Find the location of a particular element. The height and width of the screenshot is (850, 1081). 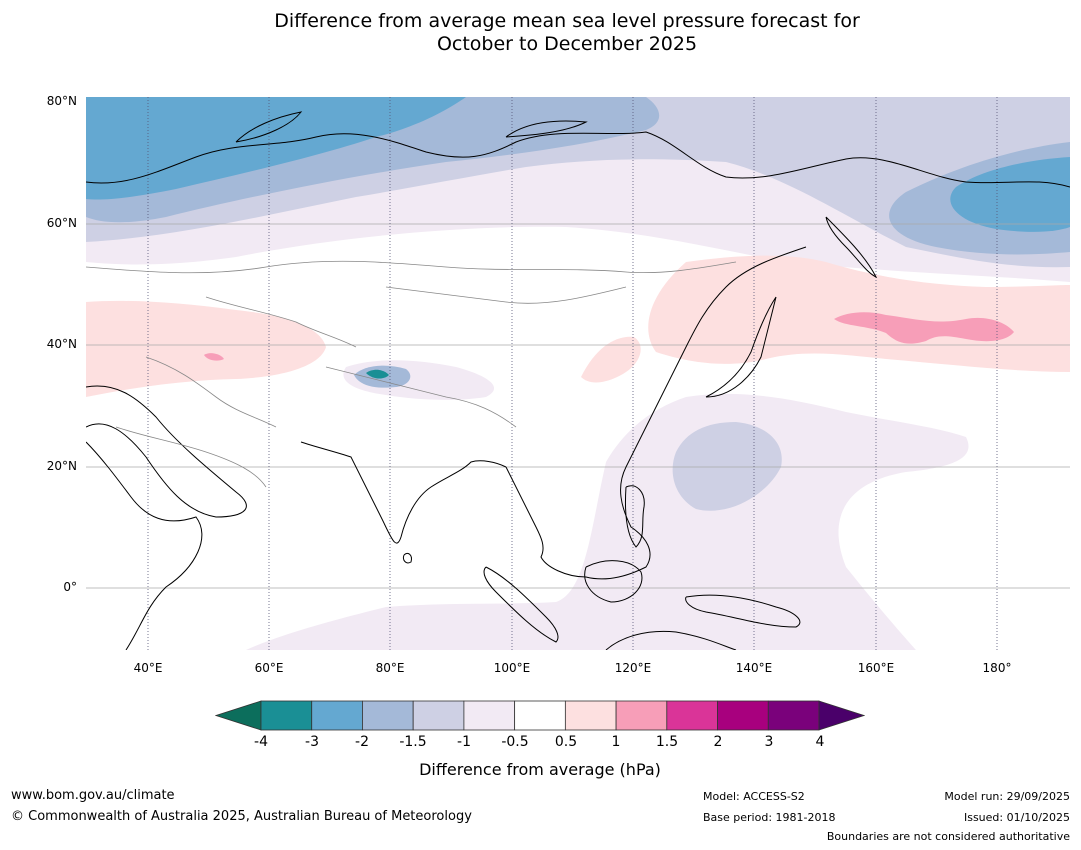

colorbar-tick-5: -1 is located at coordinates (464, 742).